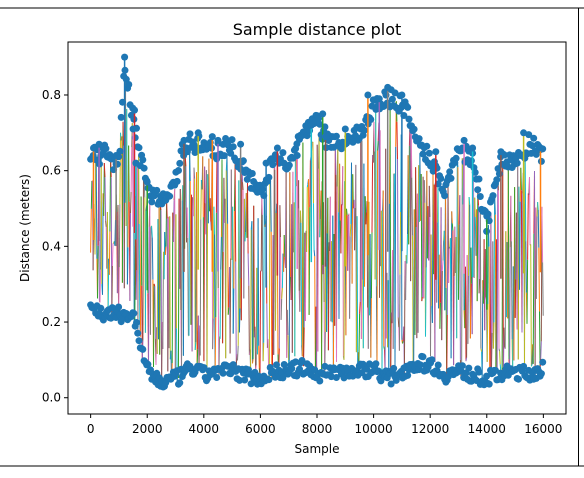 The height and width of the screenshot is (478, 584). Describe the element at coordinates (91, 429) in the screenshot. I see `x-tick-label: 0` at that location.